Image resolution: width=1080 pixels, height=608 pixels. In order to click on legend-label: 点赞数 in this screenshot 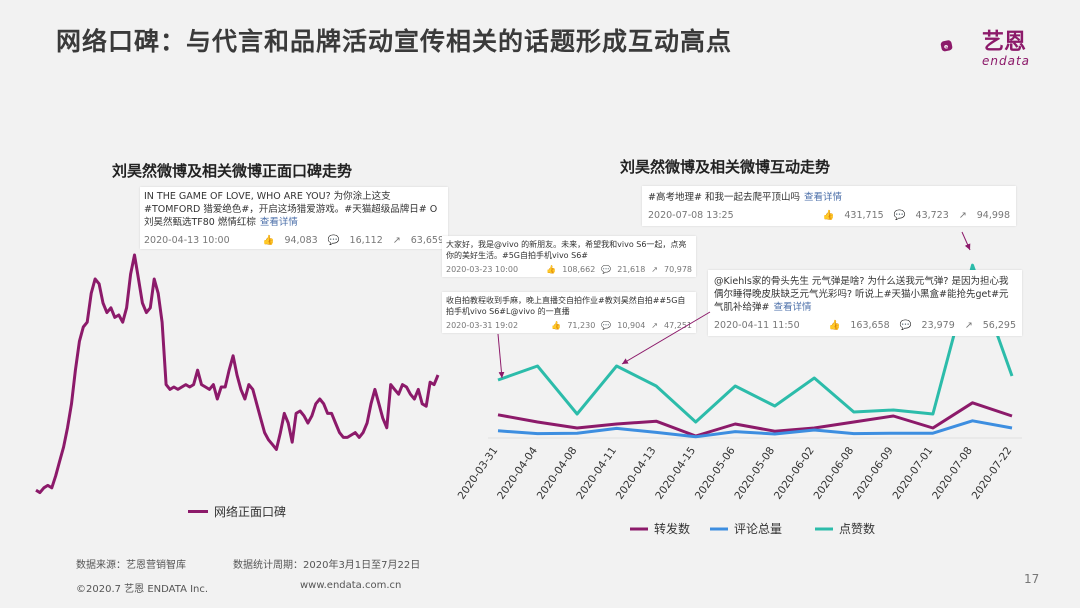, I will do `click(857, 528)`.